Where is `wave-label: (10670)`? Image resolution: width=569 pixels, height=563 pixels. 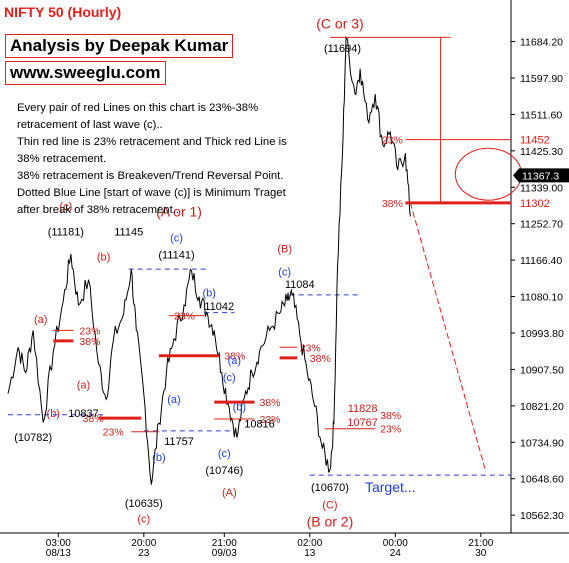
wave-label: (10670) is located at coordinates (330, 488).